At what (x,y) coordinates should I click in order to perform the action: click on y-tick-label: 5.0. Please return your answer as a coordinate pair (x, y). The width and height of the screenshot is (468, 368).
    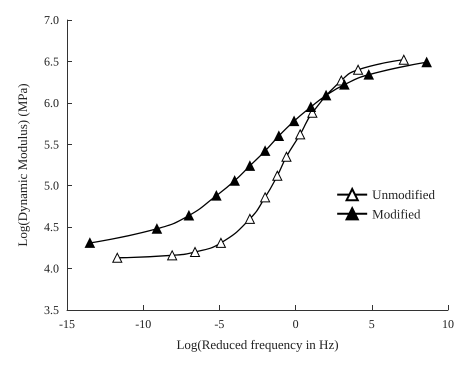
    Looking at the image, I should click on (51, 185).